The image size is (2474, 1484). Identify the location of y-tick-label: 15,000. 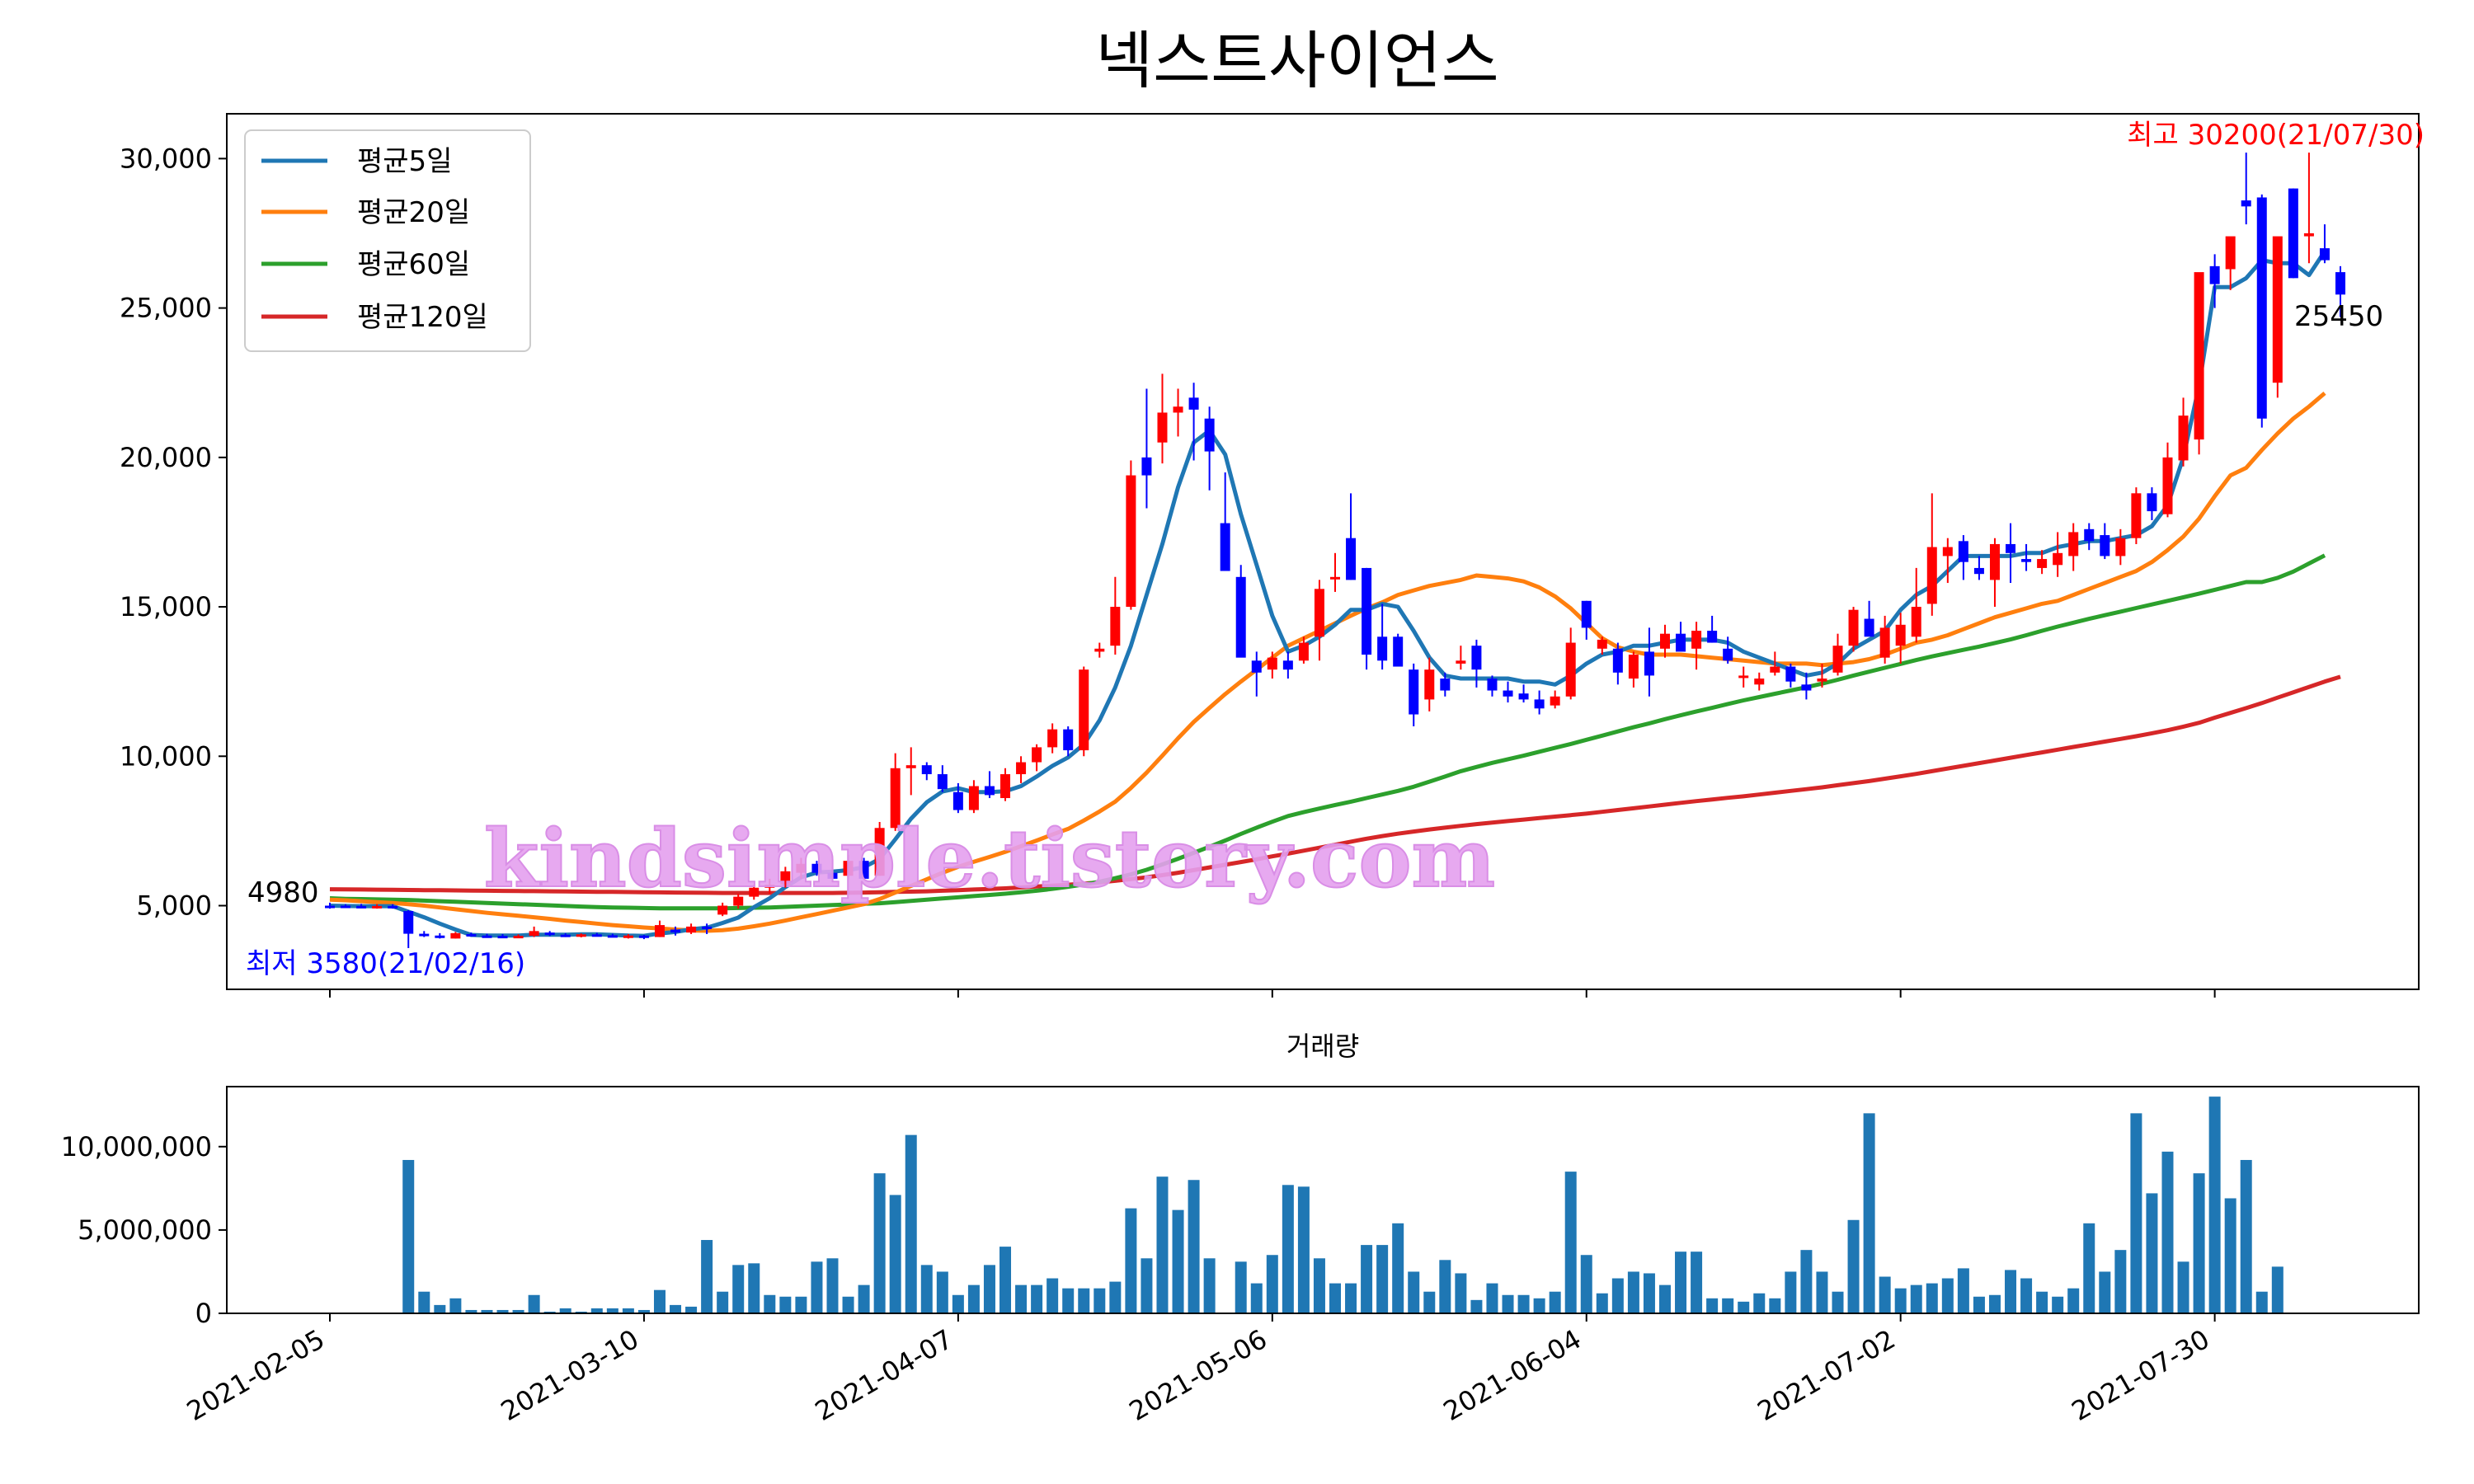
(166, 606).